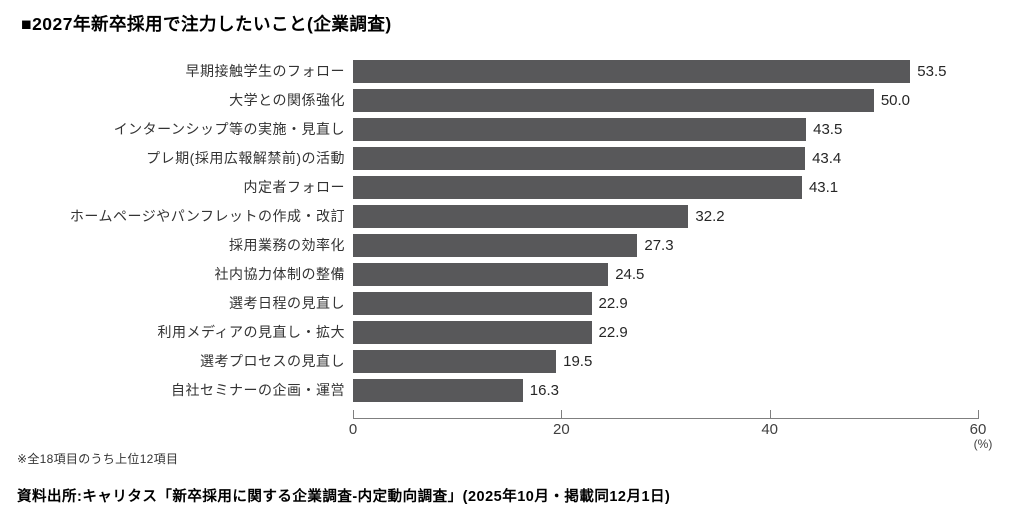 This screenshot has height=519, width=1021. I want to click on chart-row: 採用業務の効率化 27.3, so click(510, 245).